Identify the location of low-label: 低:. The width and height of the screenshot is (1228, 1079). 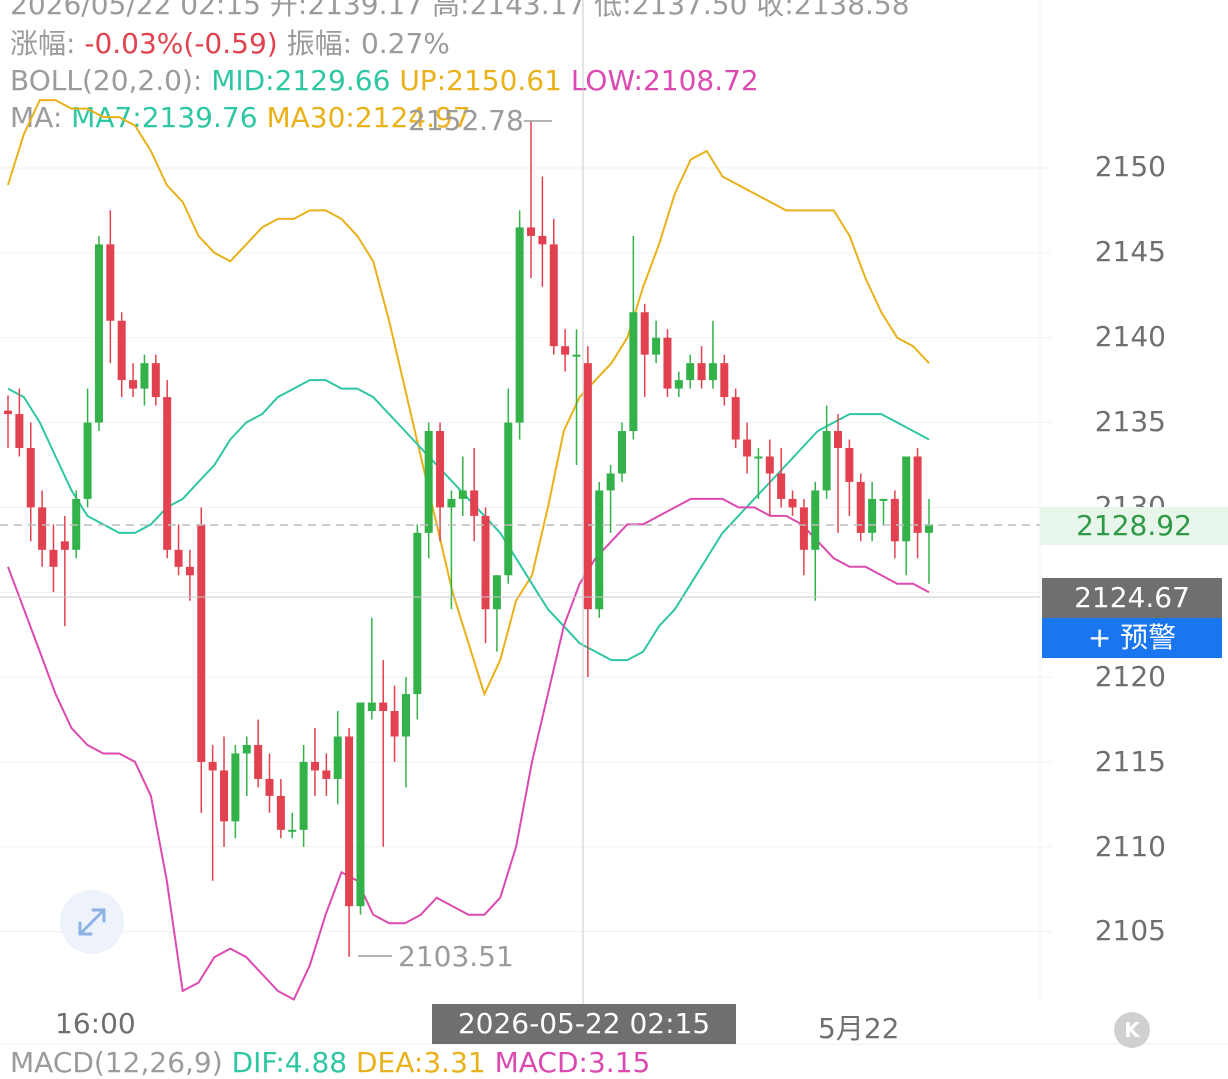
(613, 10).